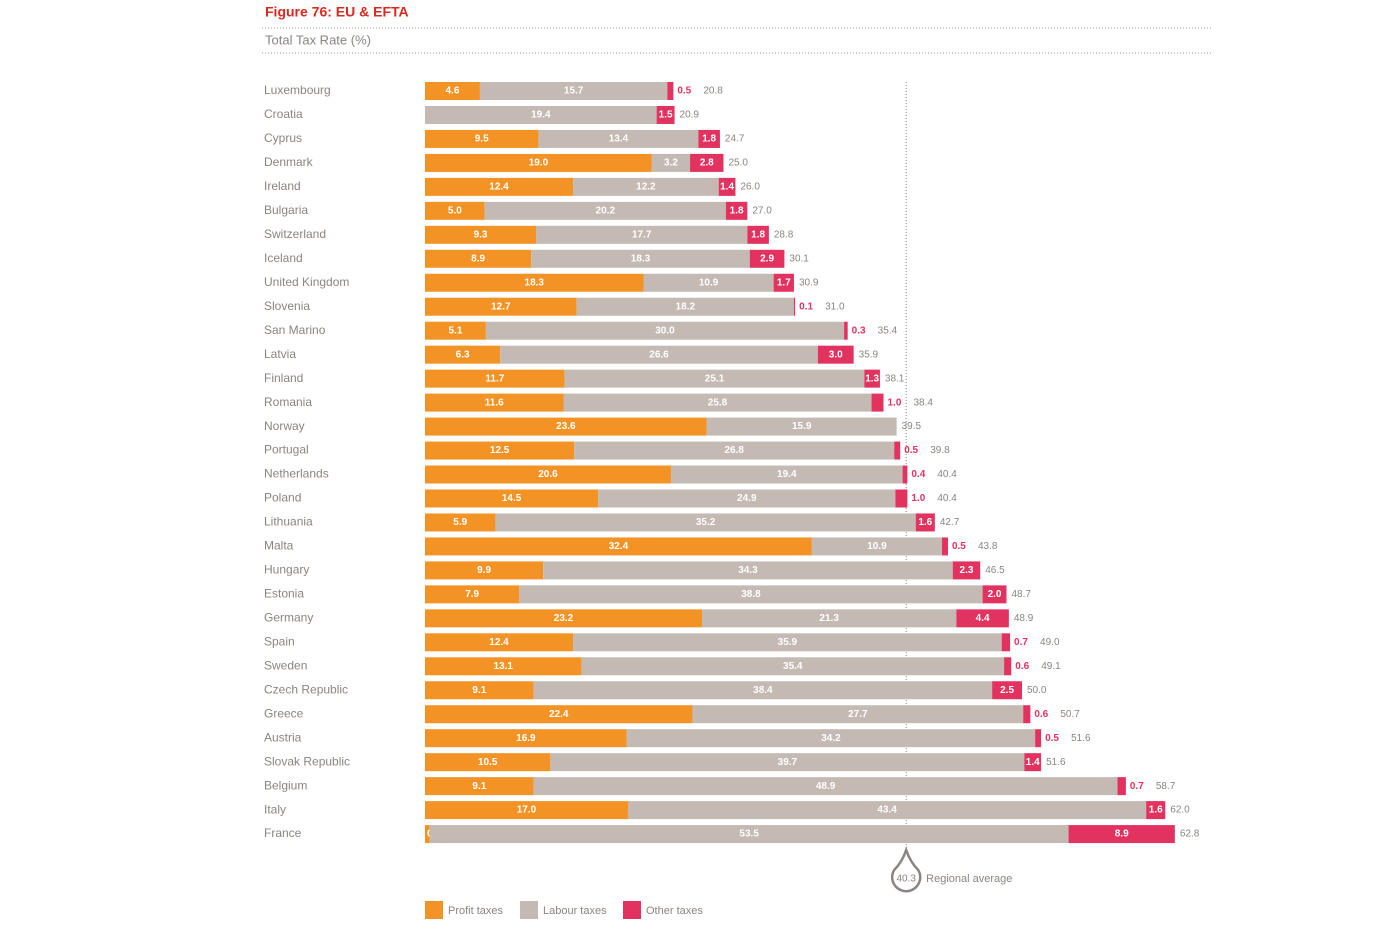 This screenshot has height=933, width=1400. I want to click on value-label: 12.7, so click(501, 306).